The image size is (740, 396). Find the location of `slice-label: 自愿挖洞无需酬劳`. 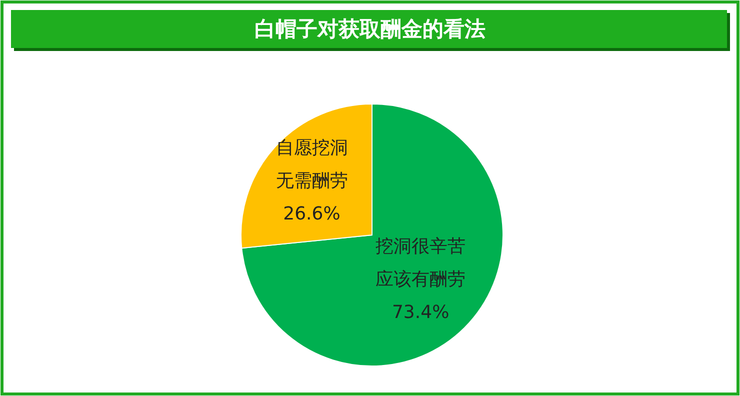

slice-label: 自愿挖洞无需酬劳 is located at coordinates (312, 165).